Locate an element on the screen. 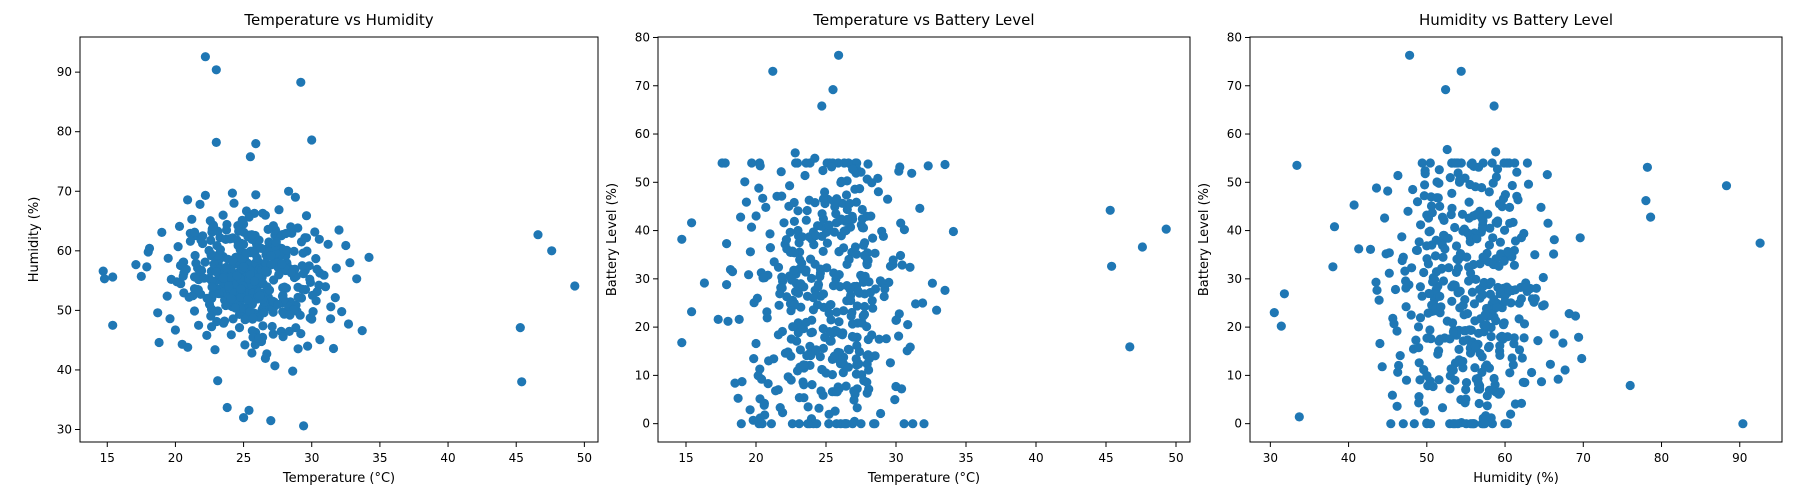  x-tick-label: 35 is located at coordinates (379, 458).